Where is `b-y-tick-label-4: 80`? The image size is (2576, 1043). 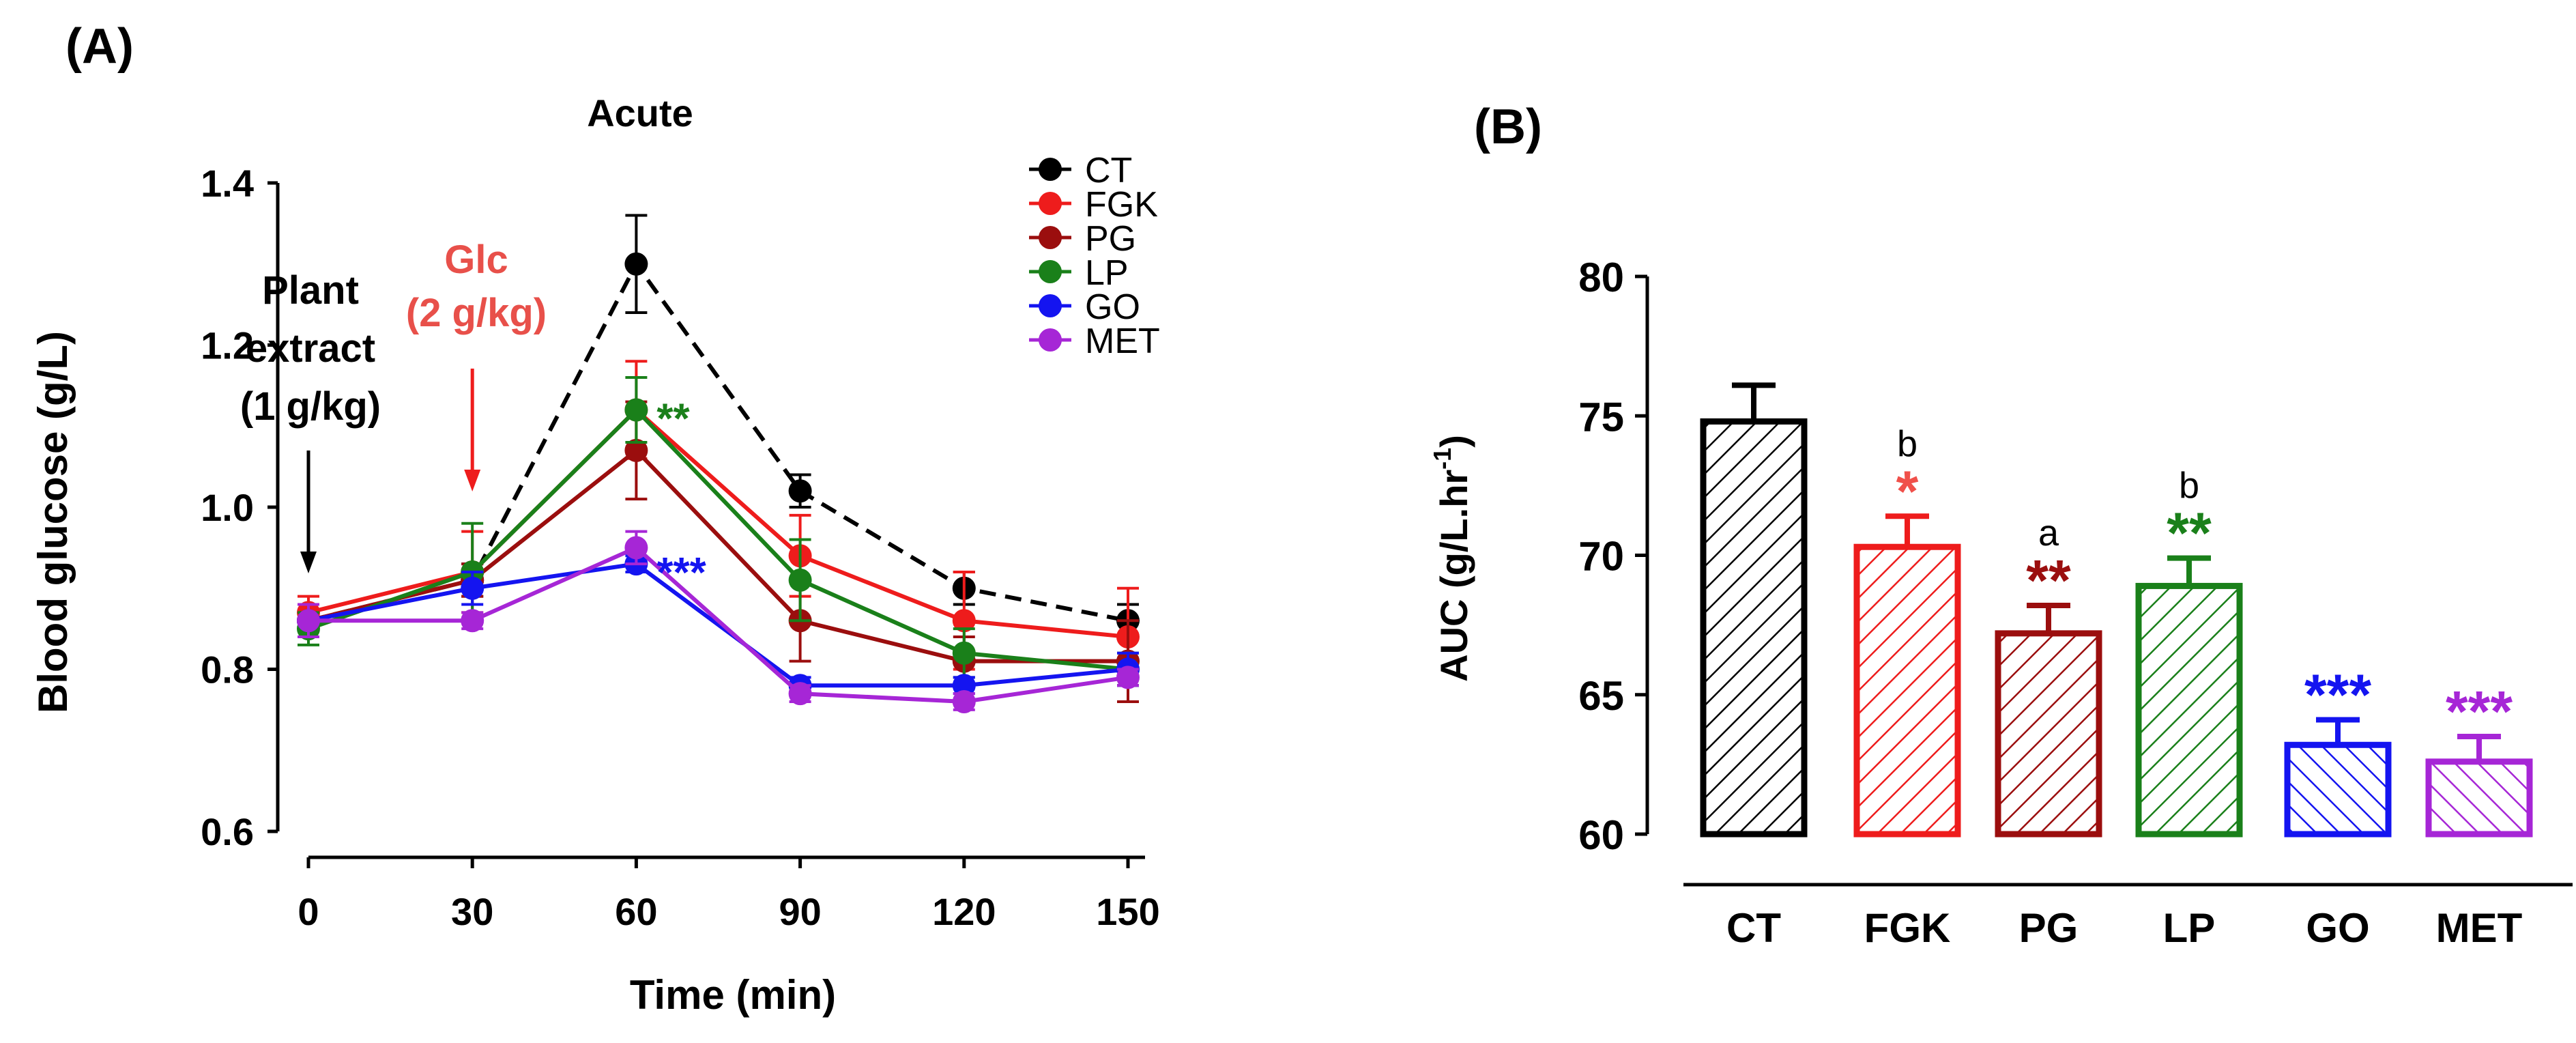 b-y-tick-label-4: 80 is located at coordinates (1601, 277).